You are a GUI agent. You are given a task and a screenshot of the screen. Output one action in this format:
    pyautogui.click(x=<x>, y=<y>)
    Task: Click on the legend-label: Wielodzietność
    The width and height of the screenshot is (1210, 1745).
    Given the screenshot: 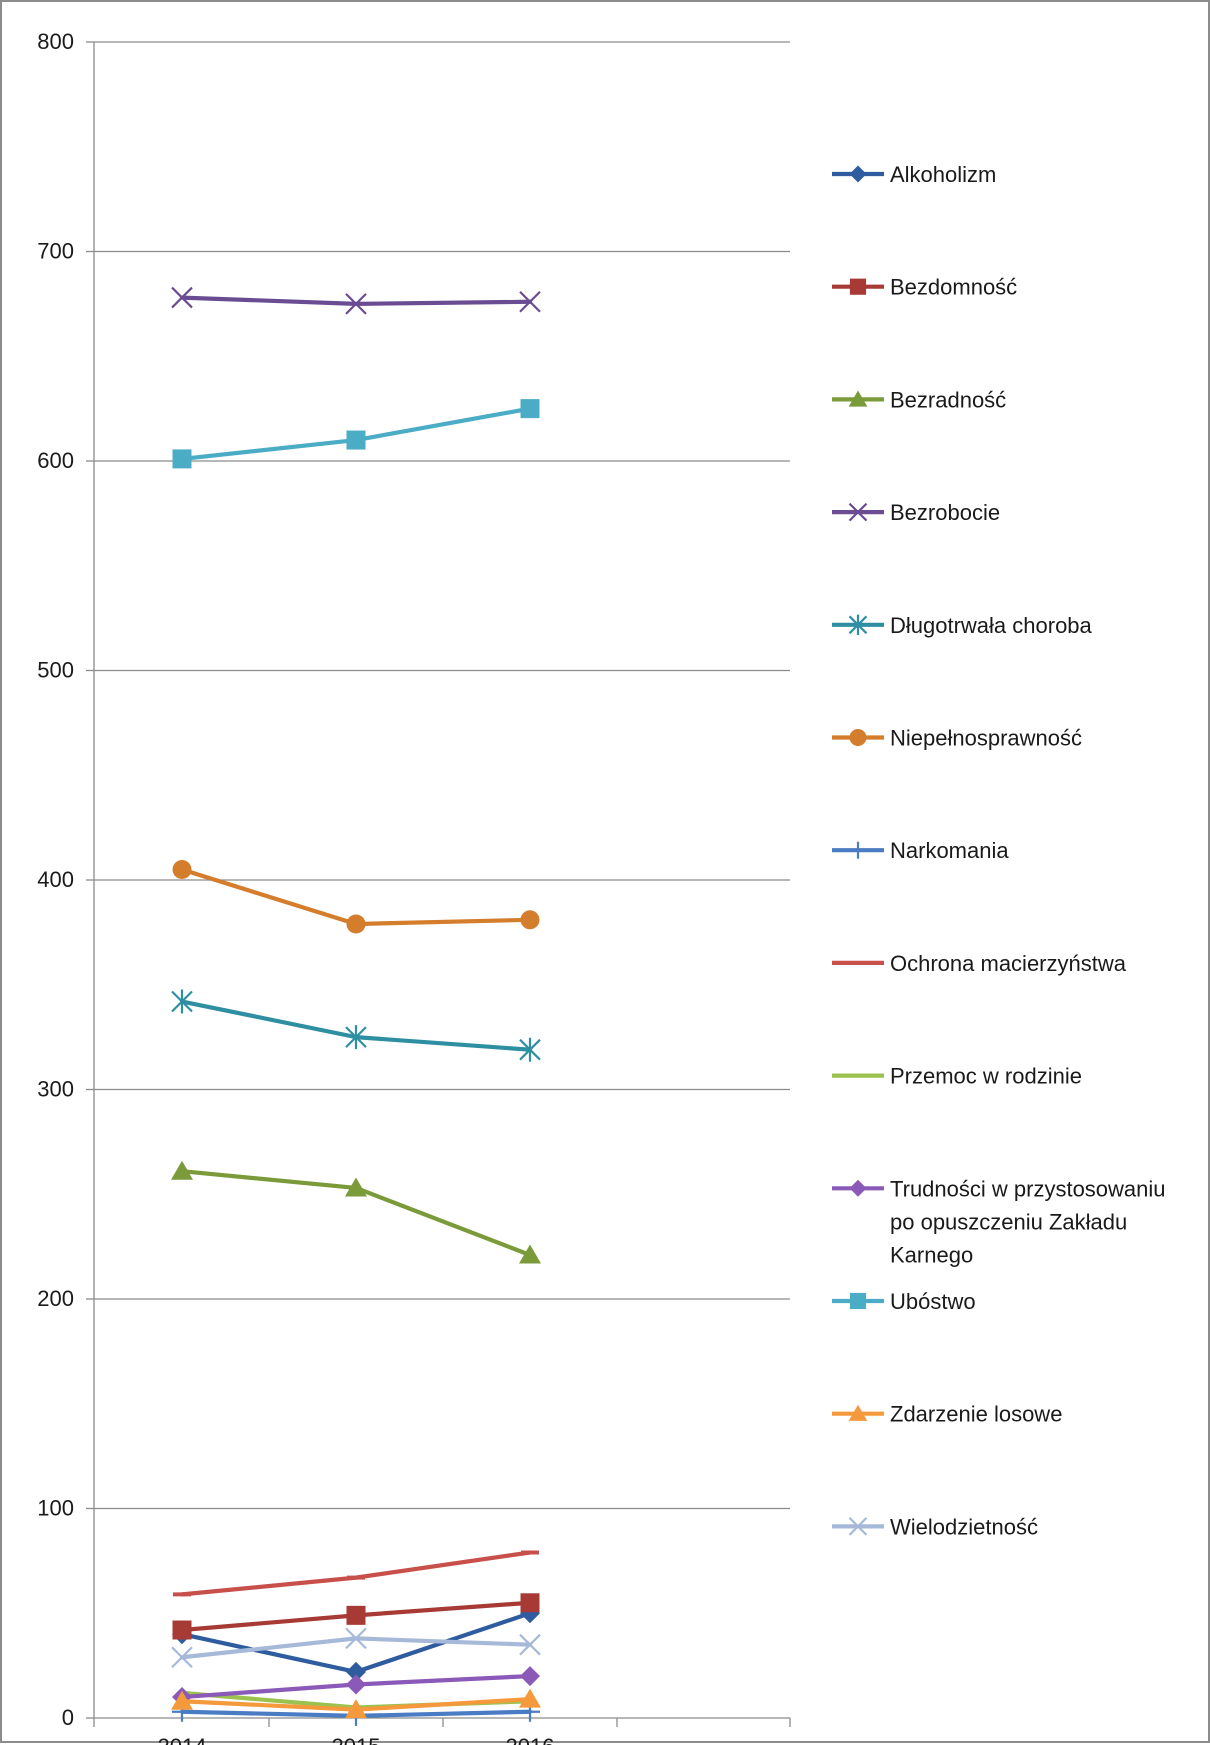 What is the action you would take?
    pyautogui.click(x=964, y=1526)
    